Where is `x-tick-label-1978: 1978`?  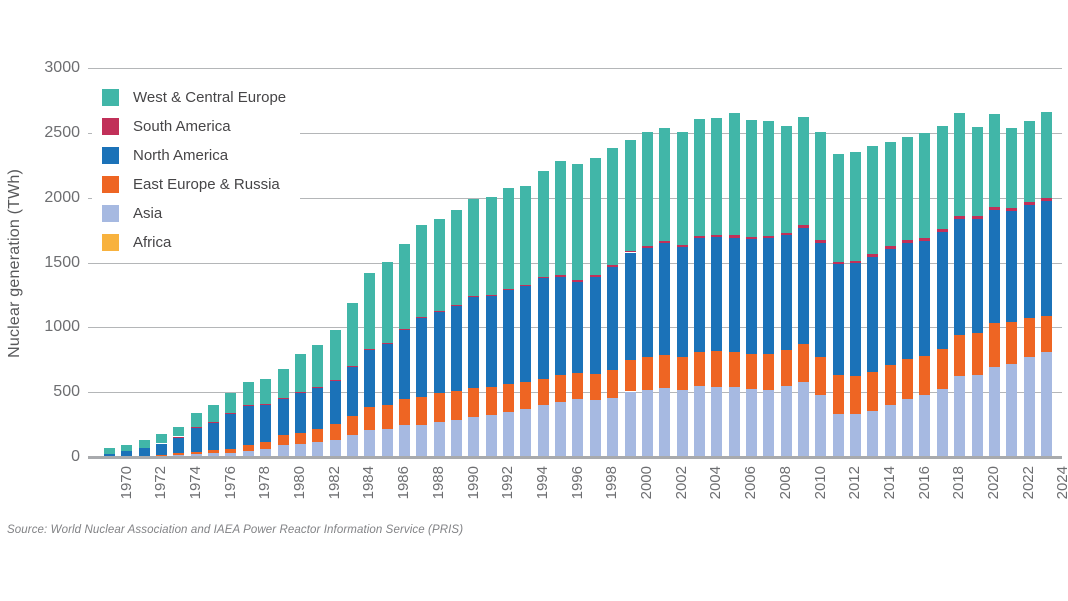 x-tick-label-1978: 1978 is located at coordinates (265, 483).